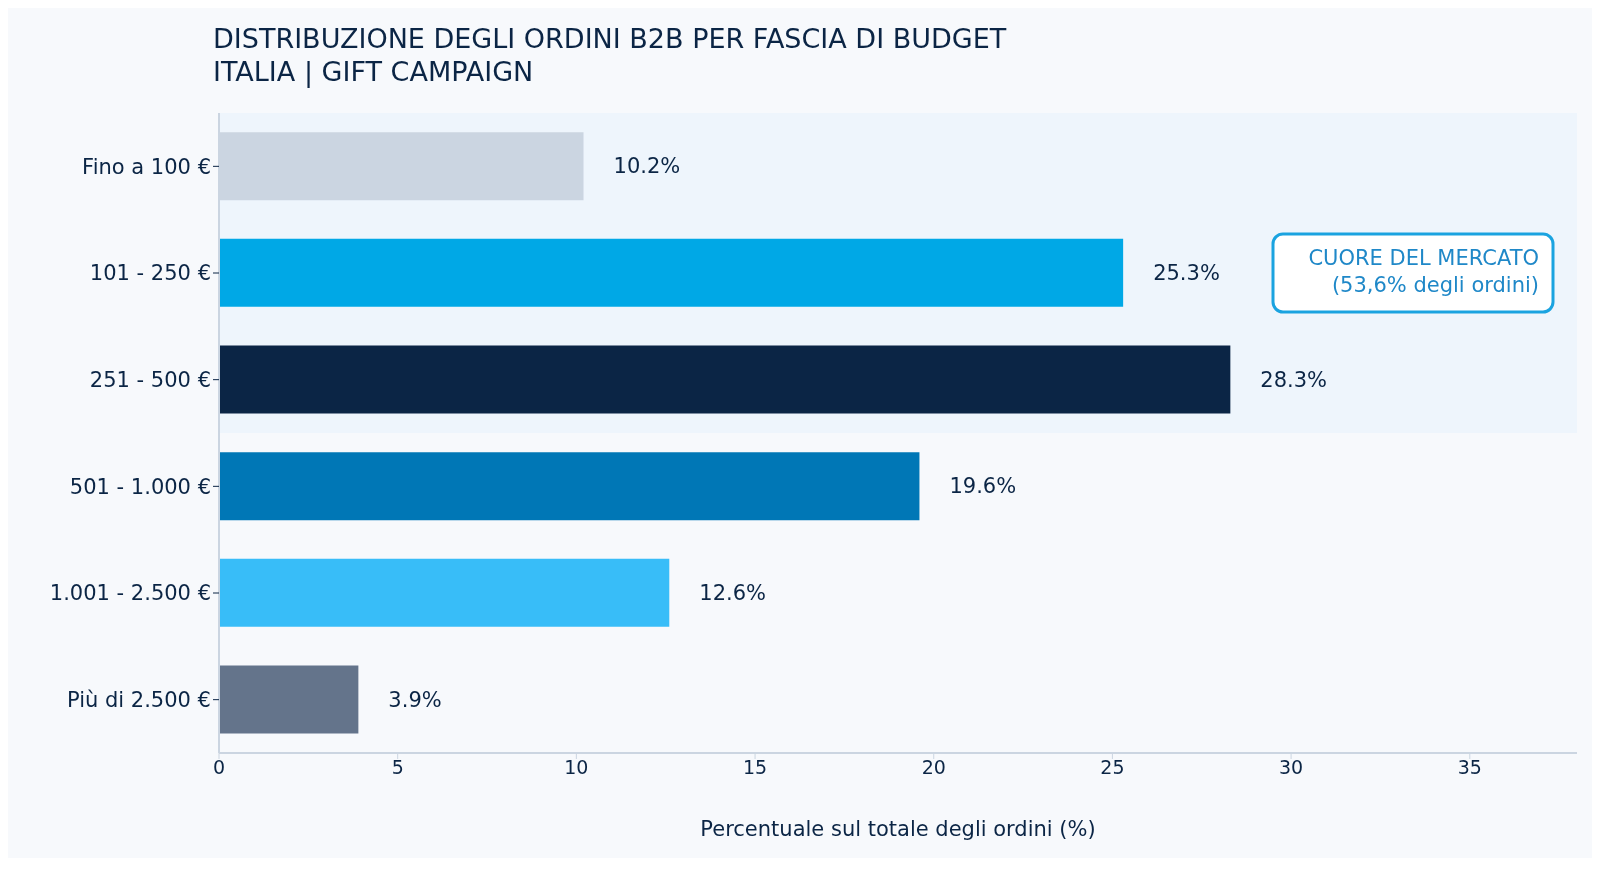 This screenshot has width=1600, height=873. Describe the element at coordinates (415, 699) in the screenshot. I see `data-label: 3.9%` at that location.